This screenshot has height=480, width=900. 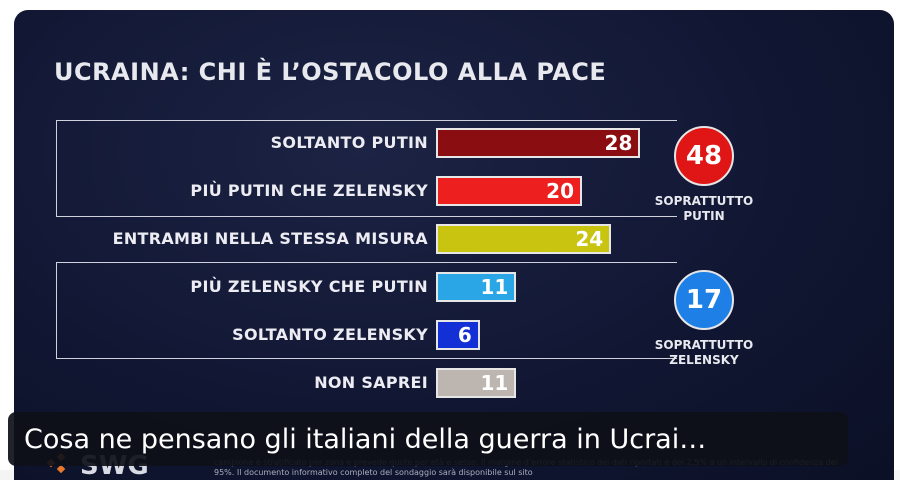 What do you see at coordinates (349, 142) in the screenshot?
I see `category-label-soltanto-putin: SOLTANTO PUTIN` at bounding box center [349, 142].